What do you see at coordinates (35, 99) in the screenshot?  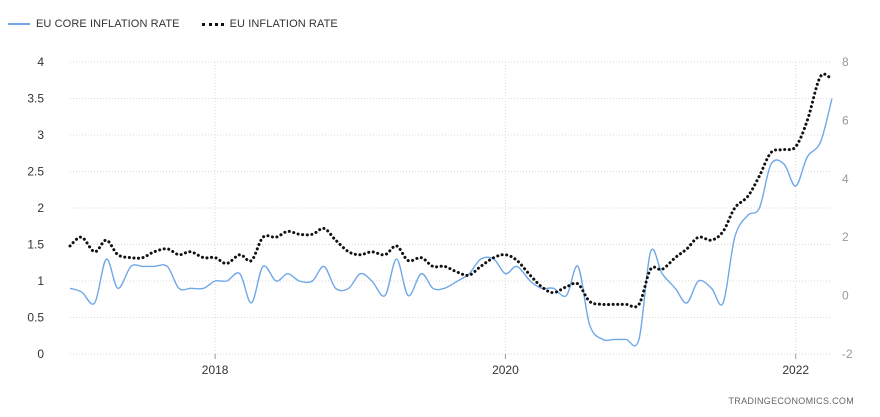 I see `y-left-tick-label: 3.5` at bounding box center [35, 99].